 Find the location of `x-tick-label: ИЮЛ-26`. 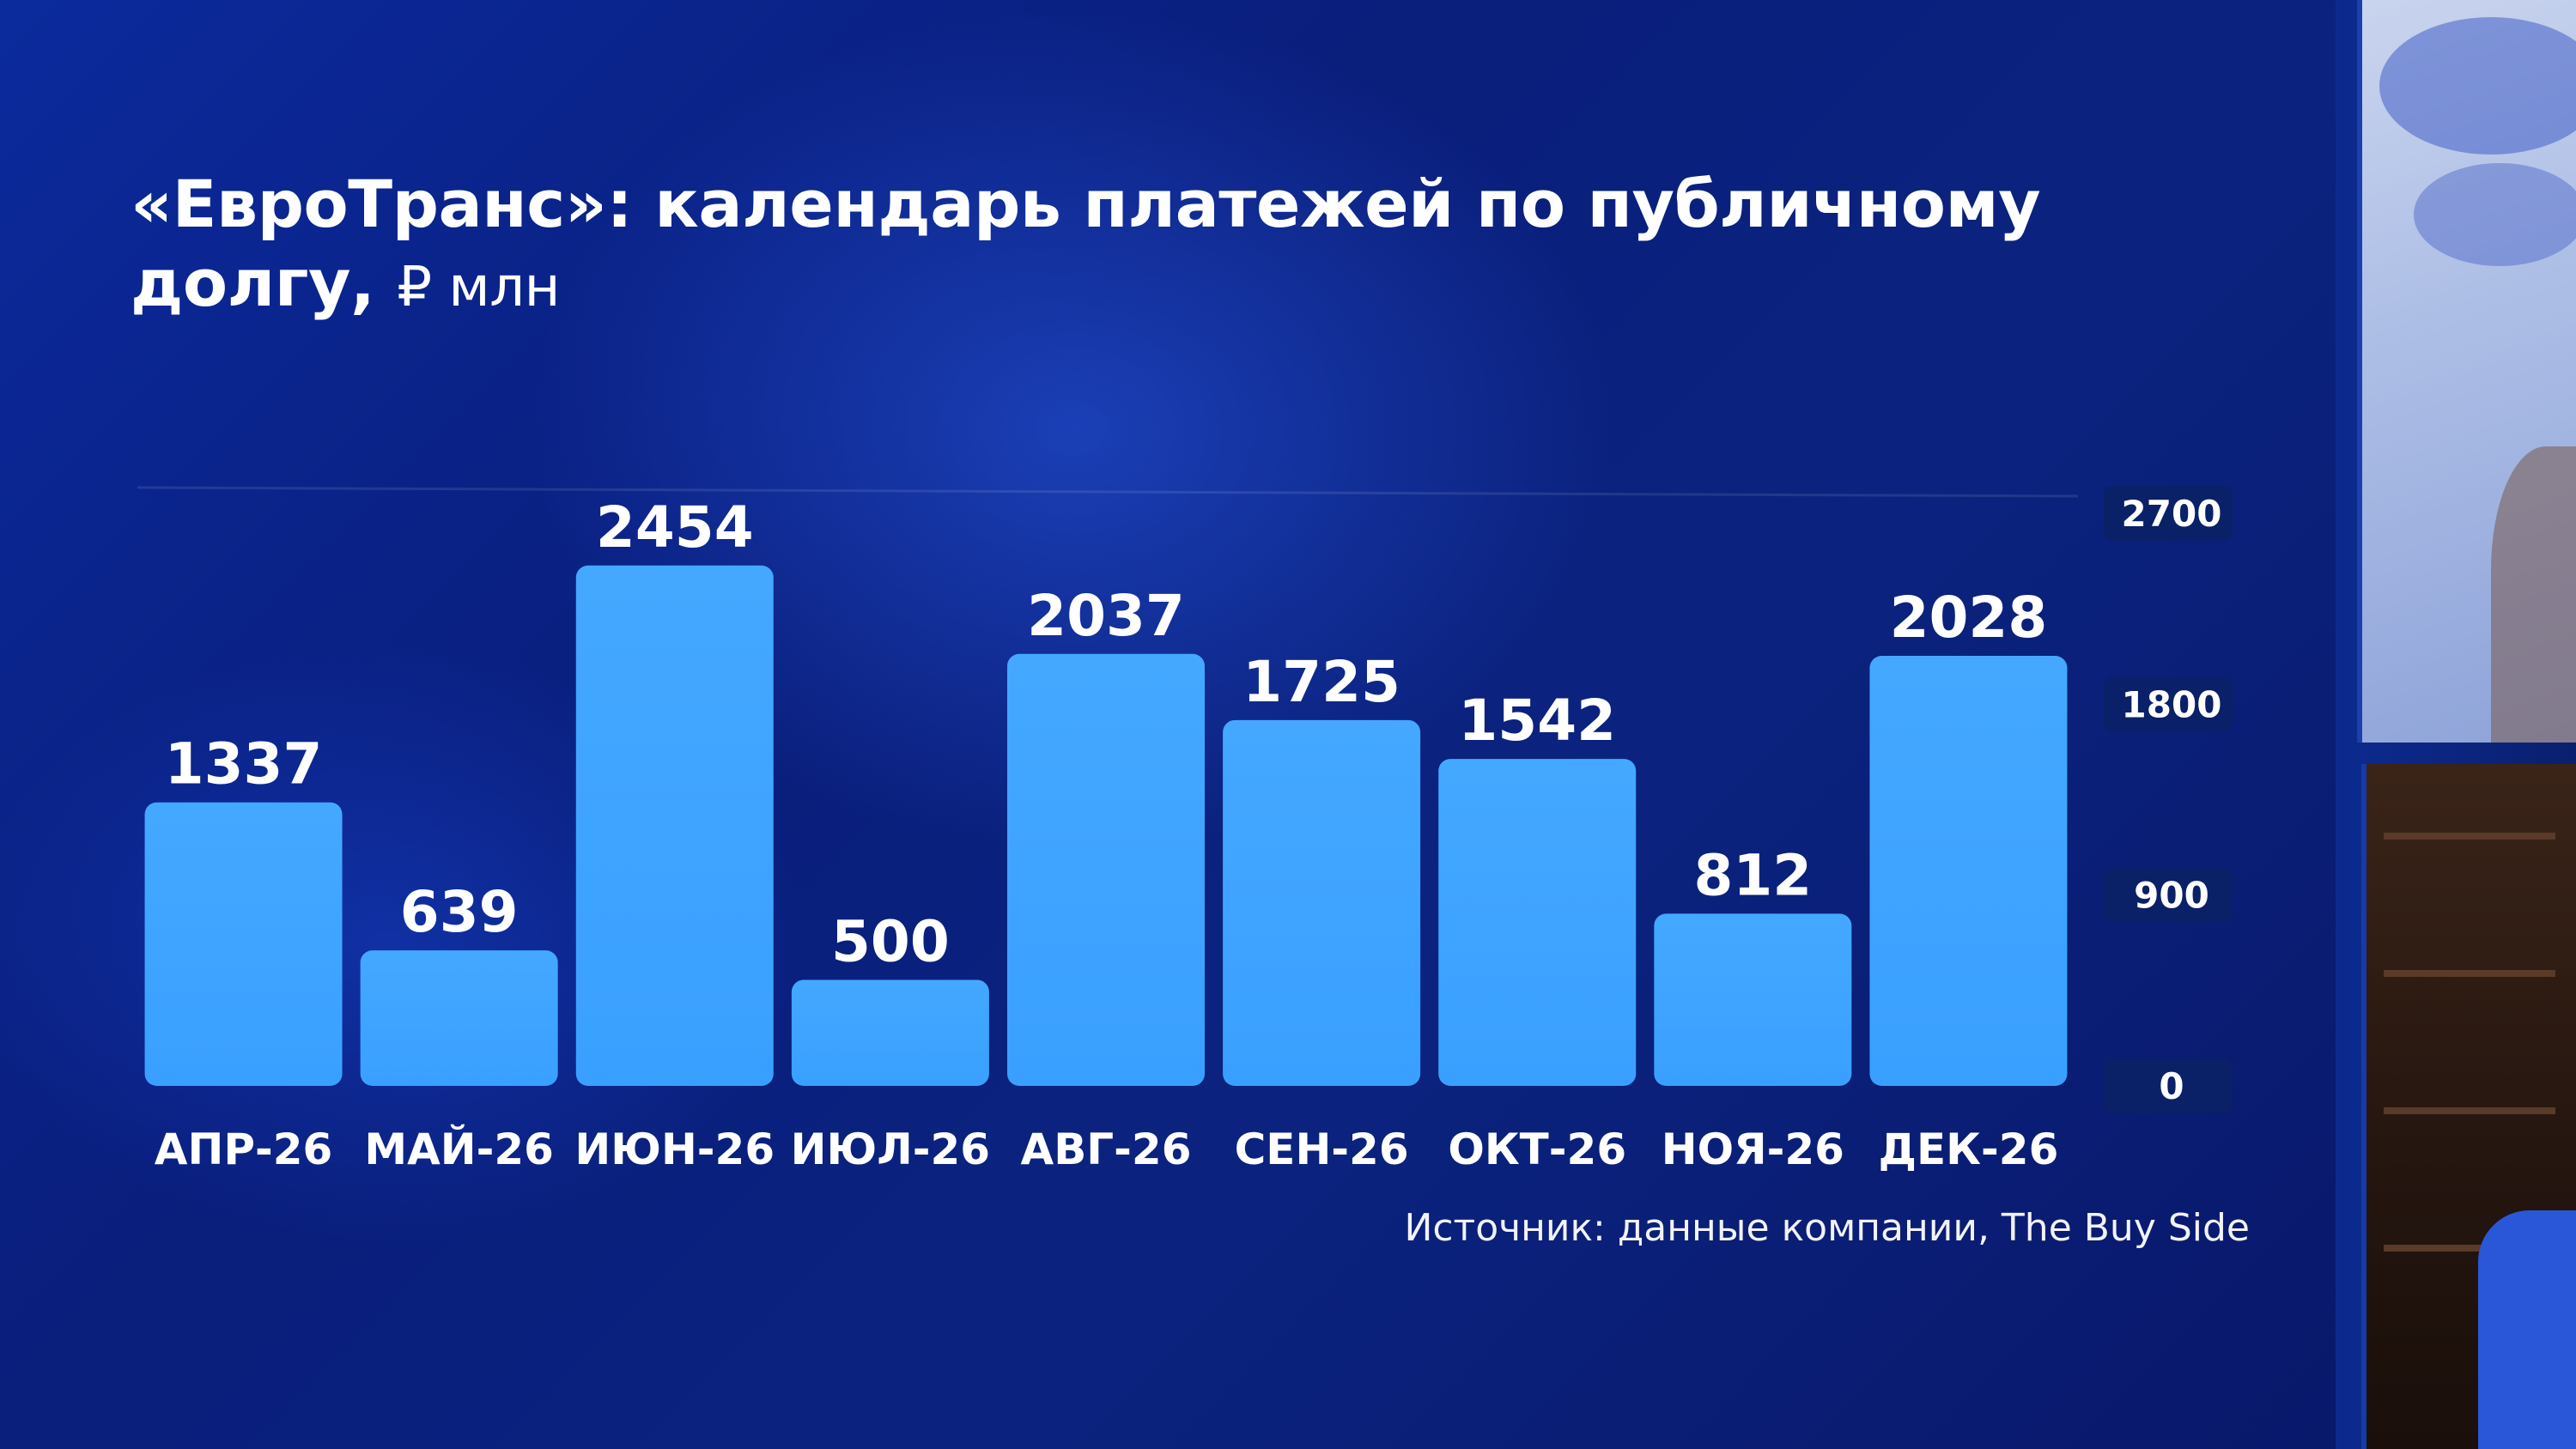

x-tick-label: ИЮЛ-26 is located at coordinates (890, 1149).